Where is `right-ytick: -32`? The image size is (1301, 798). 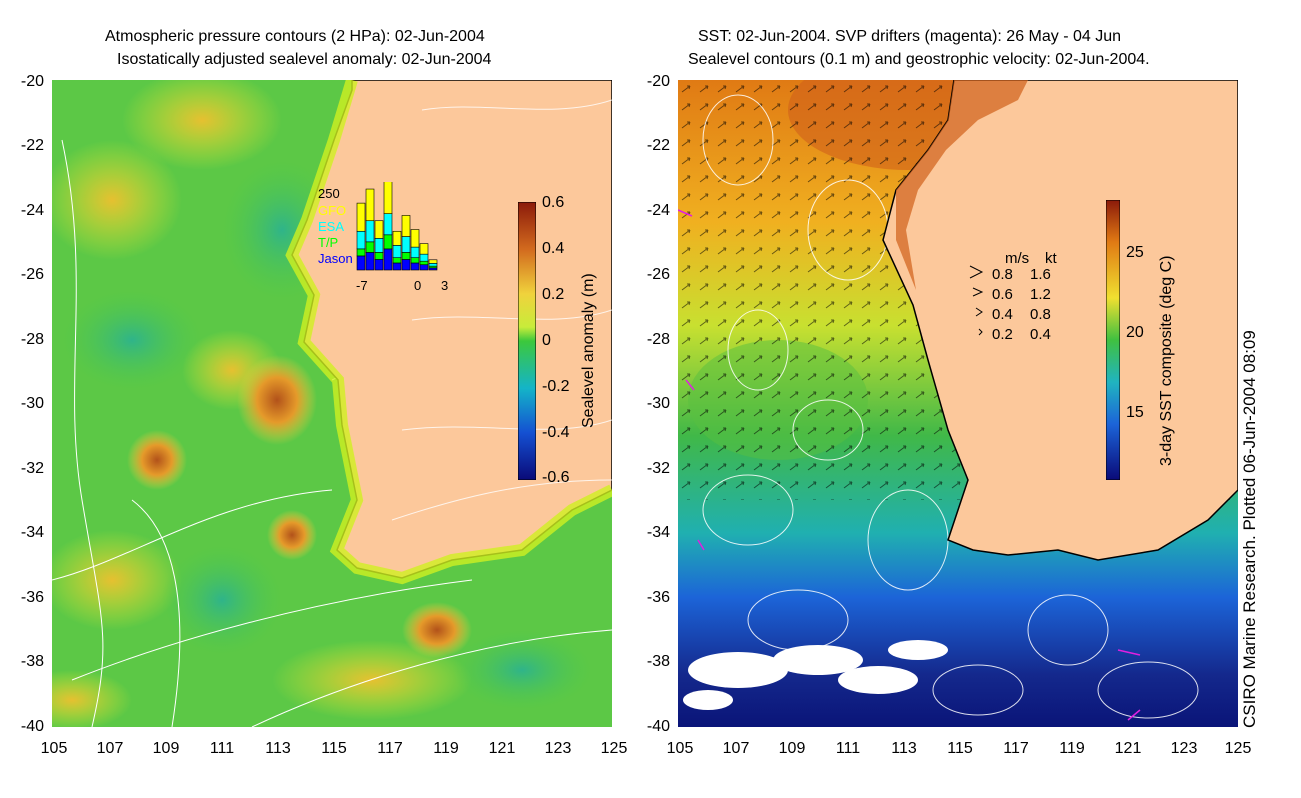 right-ytick: -32 is located at coordinates (658, 468).